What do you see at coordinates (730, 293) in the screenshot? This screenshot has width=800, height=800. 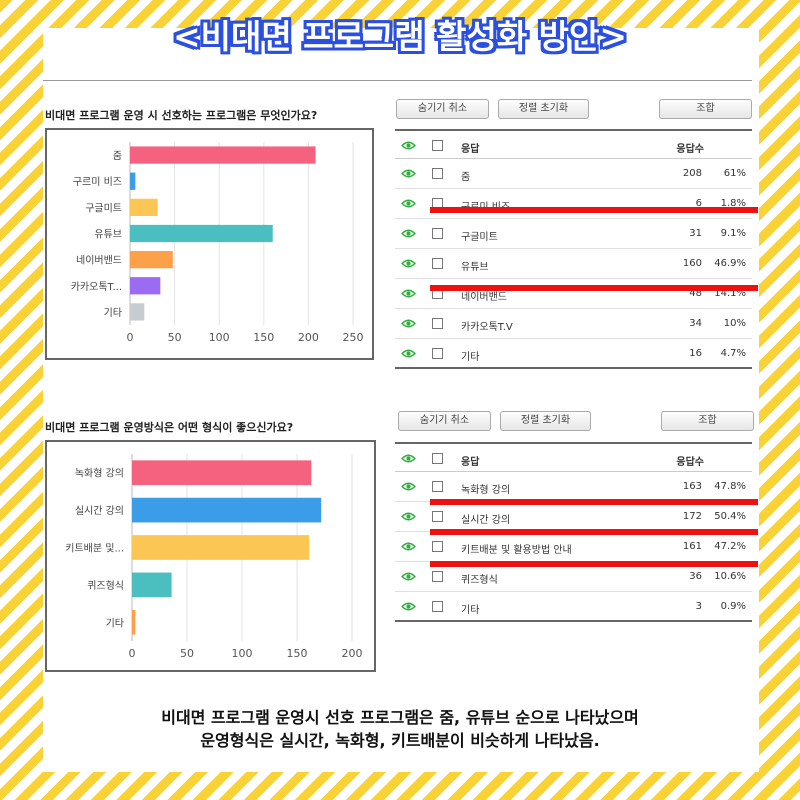 I see `response-percent: 14.1%` at bounding box center [730, 293].